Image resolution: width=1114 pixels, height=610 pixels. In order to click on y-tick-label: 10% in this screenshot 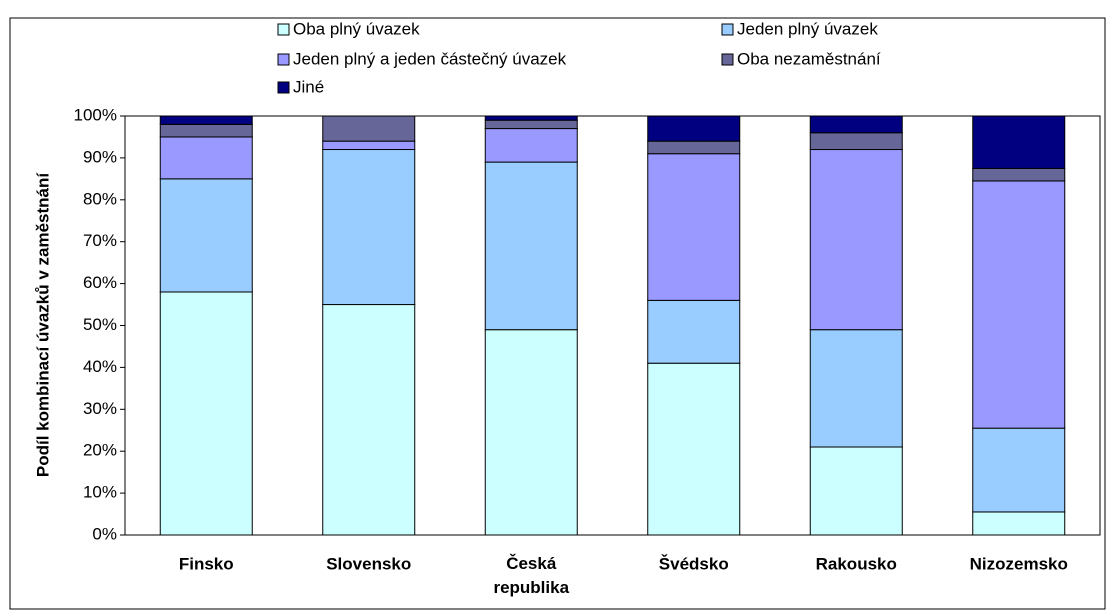, I will do `click(100, 492)`.